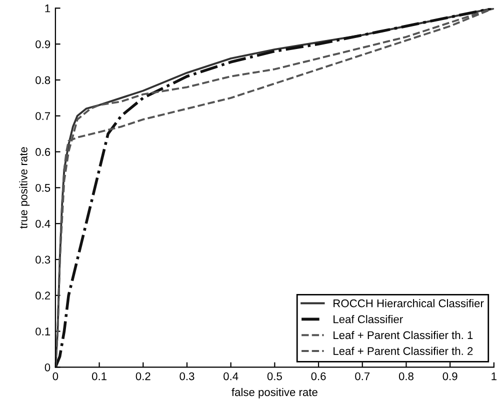 The height and width of the screenshot is (408, 504). What do you see at coordinates (43, 188) in the screenshot?
I see `y-tick-label: 0.5` at bounding box center [43, 188].